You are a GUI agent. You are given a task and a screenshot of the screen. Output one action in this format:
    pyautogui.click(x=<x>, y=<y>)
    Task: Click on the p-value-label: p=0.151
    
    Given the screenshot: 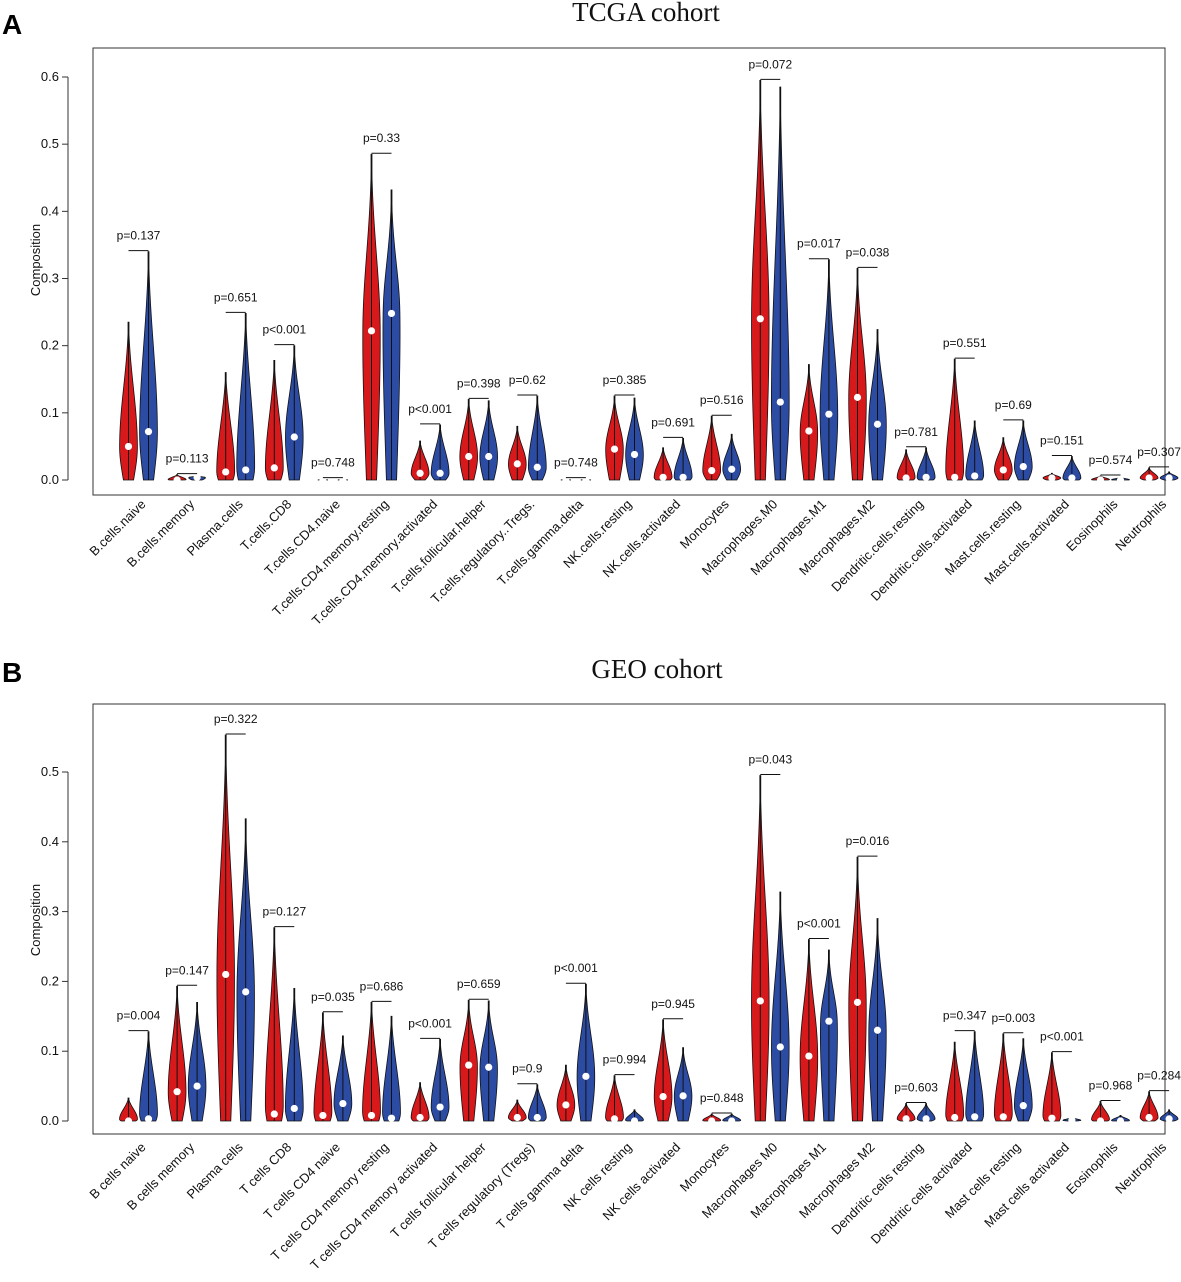 What is the action you would take?
    pyautogui.click(x=1062, y=440)
    